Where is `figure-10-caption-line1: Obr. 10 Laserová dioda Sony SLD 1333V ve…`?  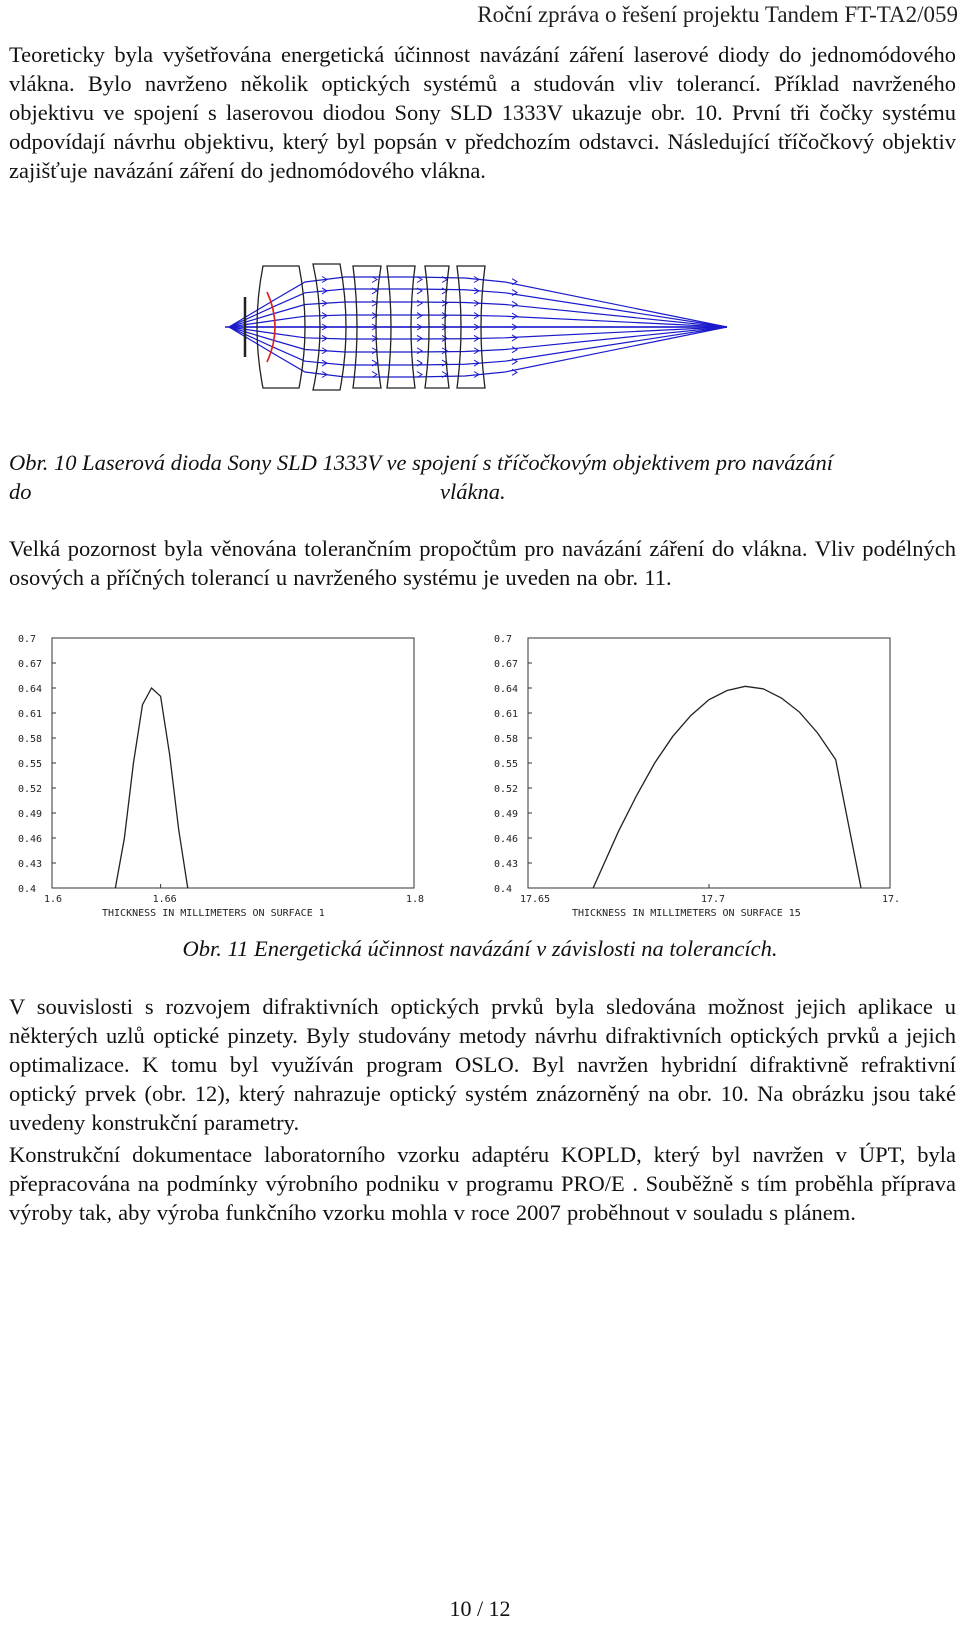
figure-10-caption-line1: Obr. 10 Laserová dioda Sony SLD 1333V ve… is located at coordinates (421, 462).